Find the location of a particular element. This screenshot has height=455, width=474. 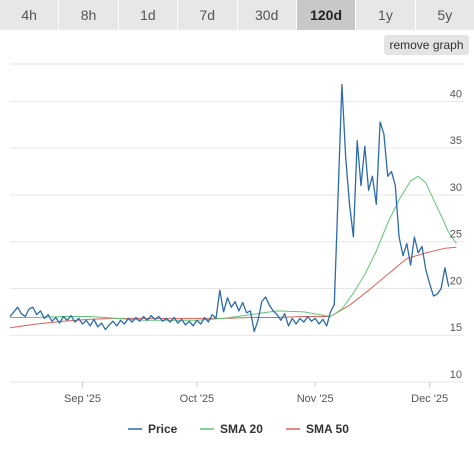

tab-1y: 1y is located at coordinates (386, 15).